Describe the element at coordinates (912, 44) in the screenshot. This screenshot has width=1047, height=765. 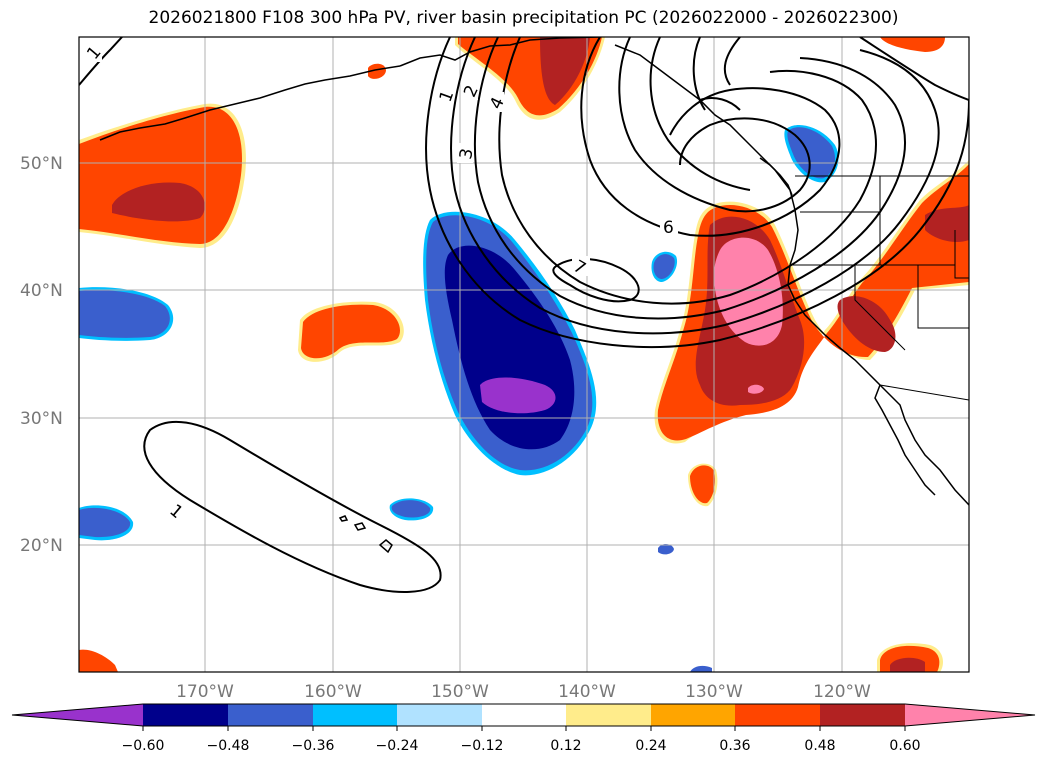
I see `precip-positive-region-northeast` at that location.